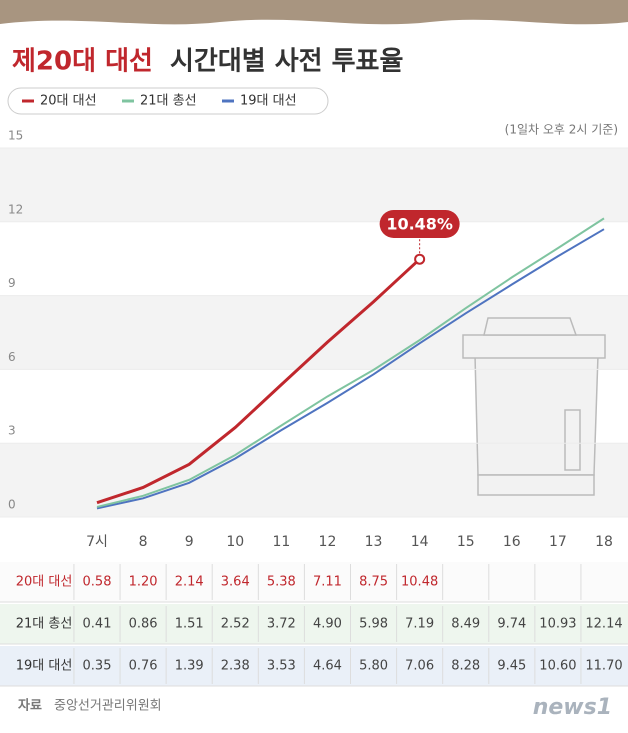 Image resolution: width=628 pixels, height=733 pixels. Describe the element at coordinates (572, 707) in the screenshot. I see `brand-logo: news1` at that location.